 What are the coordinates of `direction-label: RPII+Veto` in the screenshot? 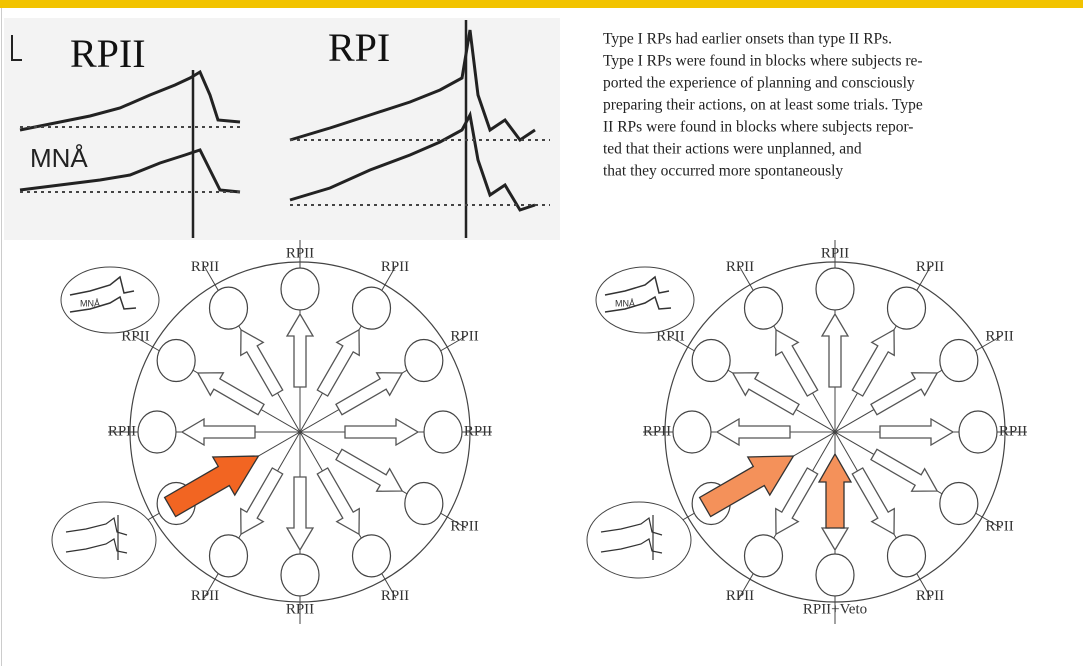 It's located at (835, 609).